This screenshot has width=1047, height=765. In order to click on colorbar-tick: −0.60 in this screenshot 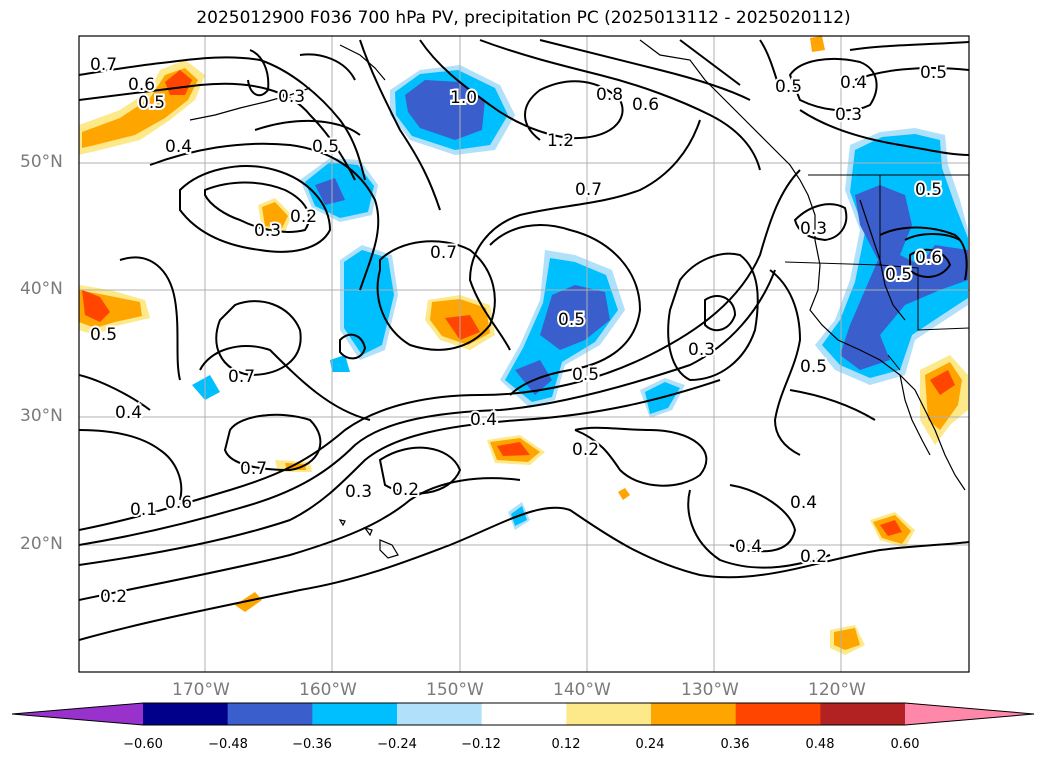, I will do `click(143, 744)`.